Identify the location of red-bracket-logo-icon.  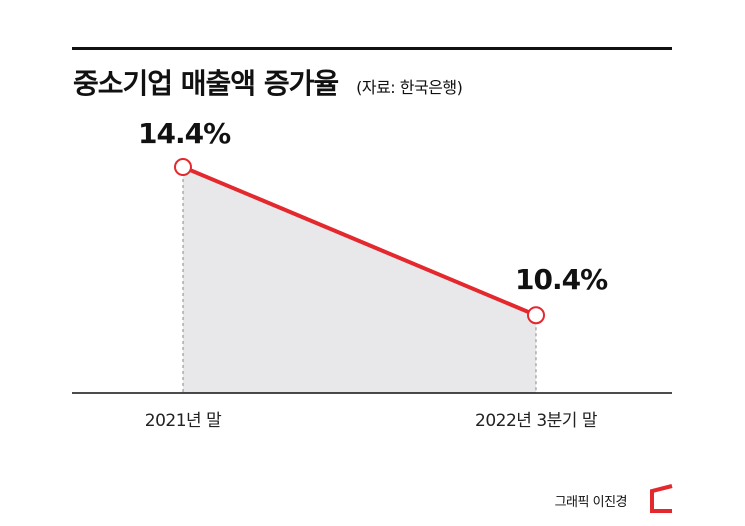
(661, 498).